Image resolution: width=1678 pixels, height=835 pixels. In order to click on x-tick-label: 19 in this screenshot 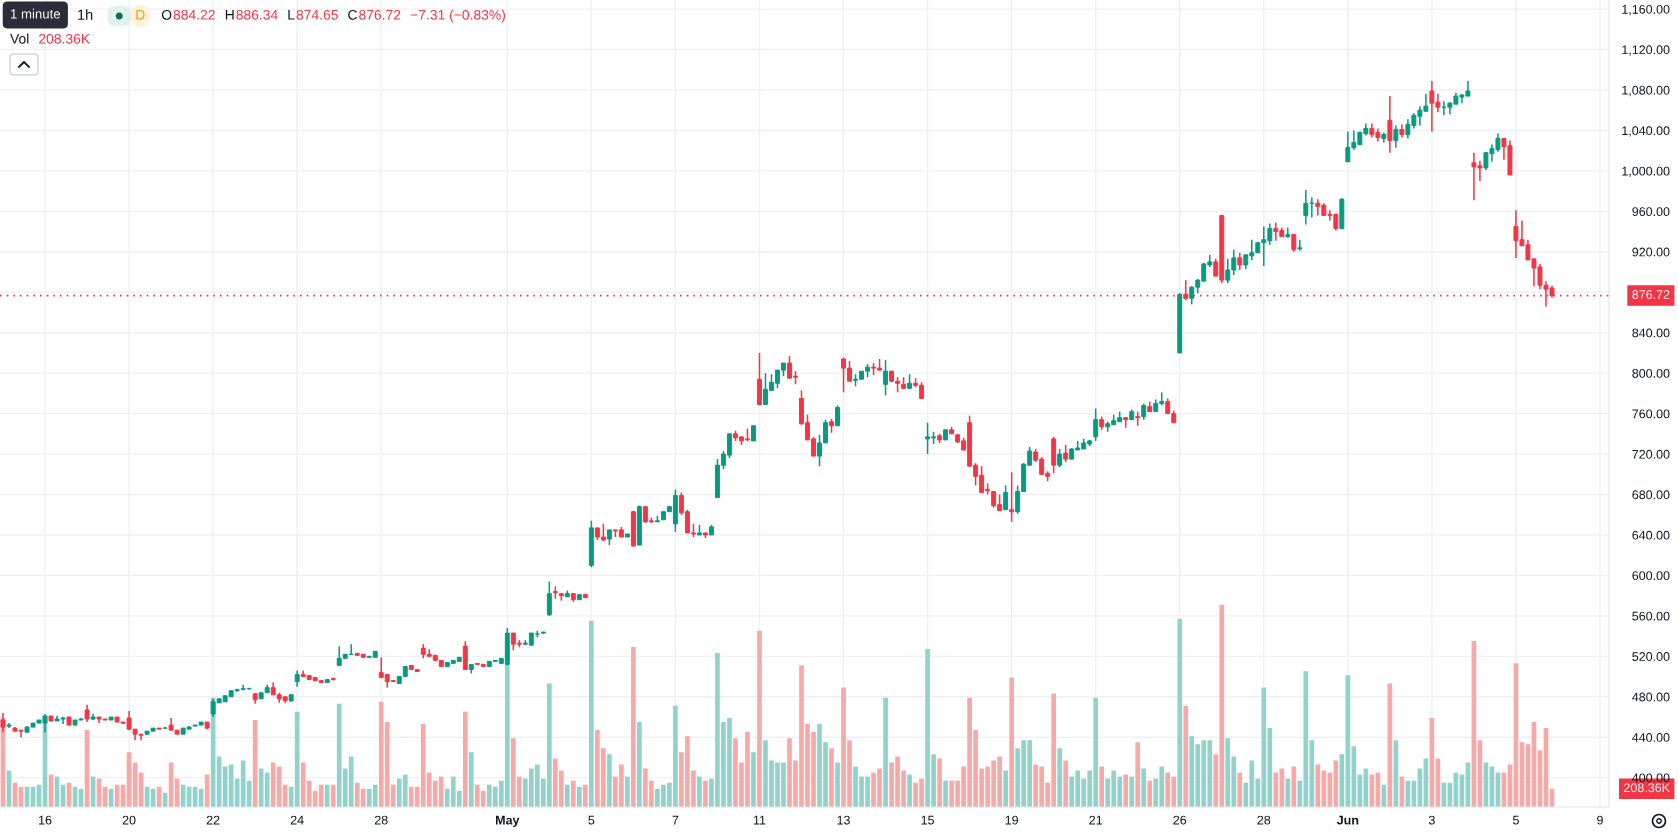, I will do `click(1011, 820)`.